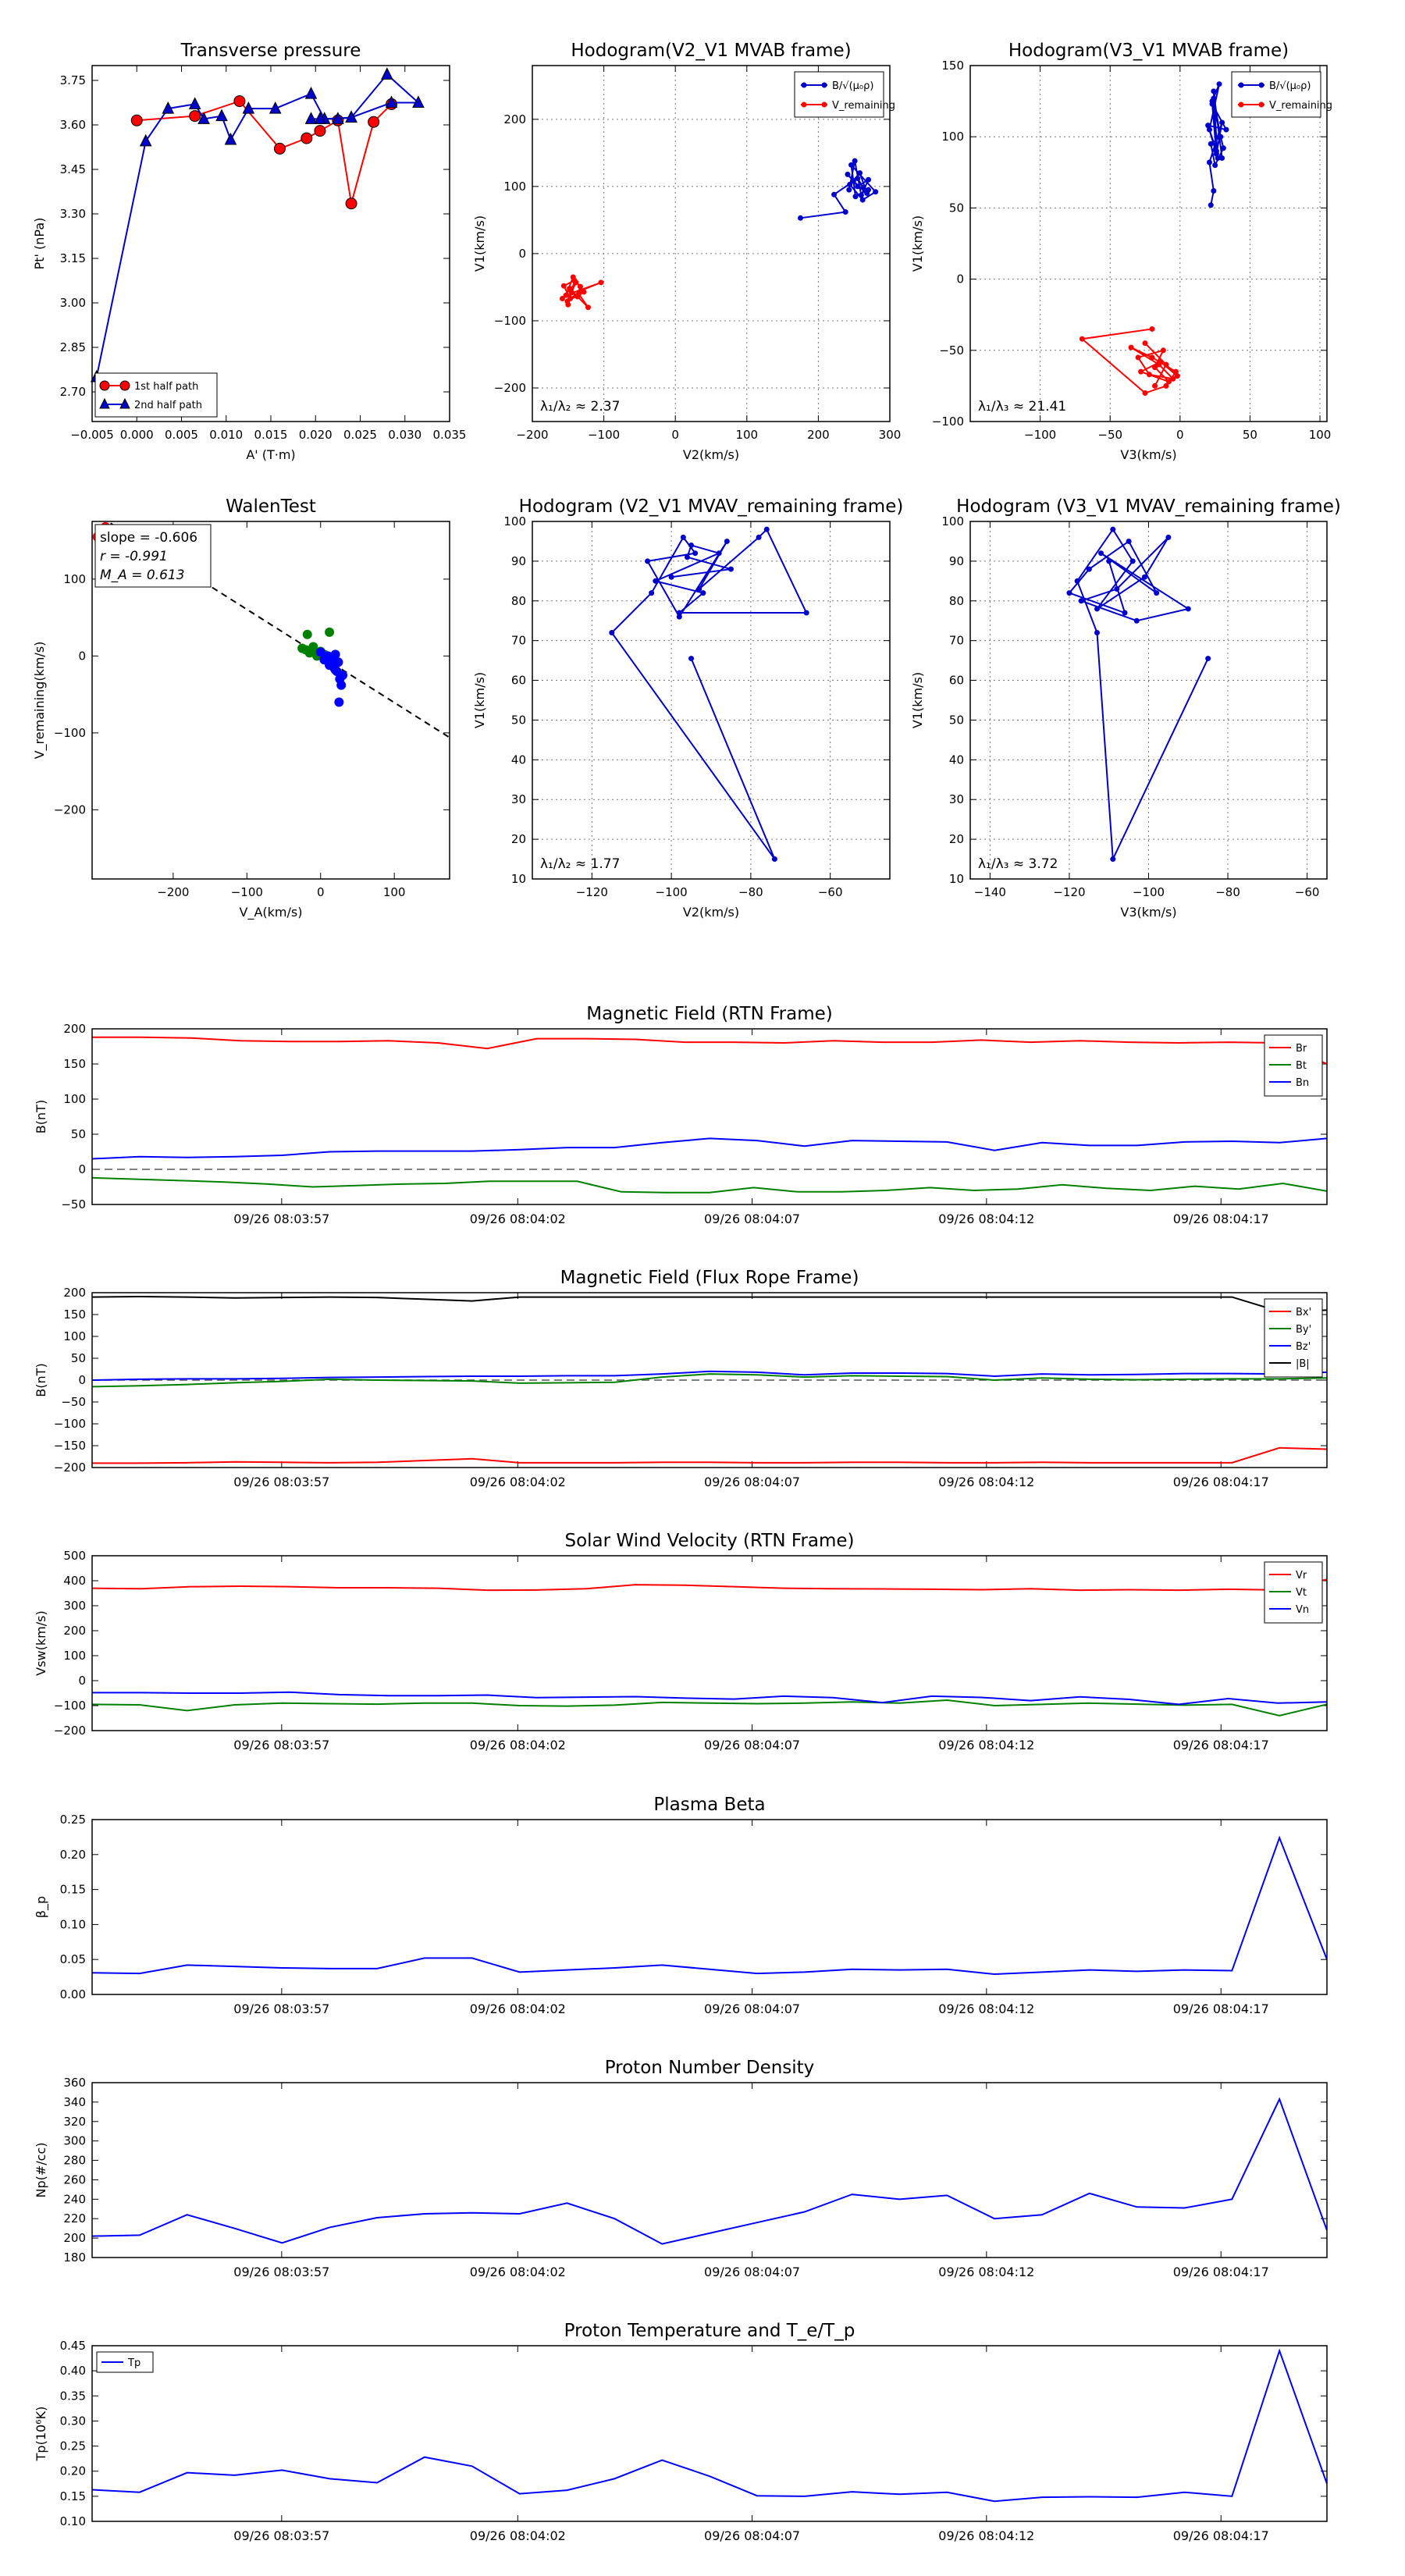 The height and width of the screenshot is (2576, 1405). Describe the element at coordinates (73, 2521) in the screenshot. I see `y-tick-label: 0.10` at that location.